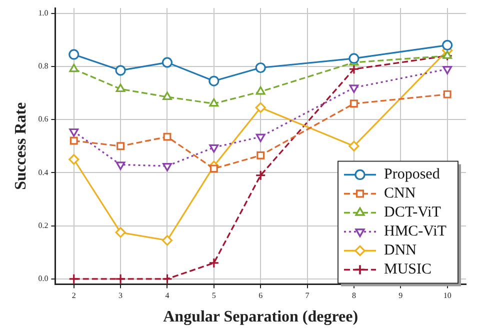  What do you see at coordinates (260, 295) in the screenshot?
I see `x-tick-label: 6` at bounding box center [260, 295].